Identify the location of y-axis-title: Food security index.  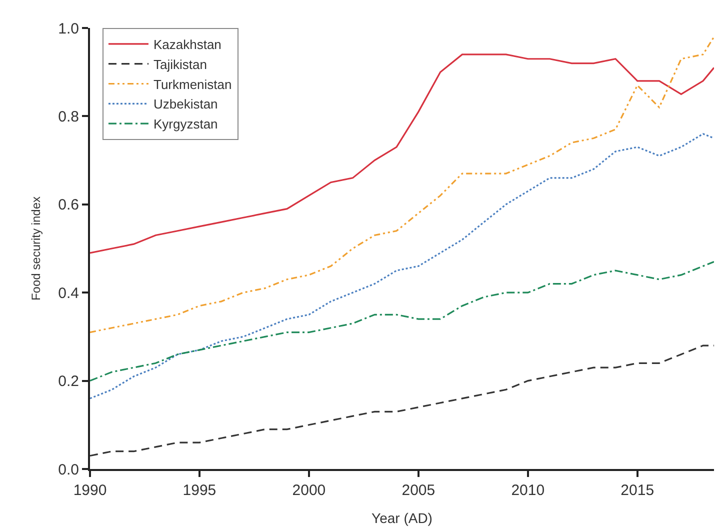
(35, 248).